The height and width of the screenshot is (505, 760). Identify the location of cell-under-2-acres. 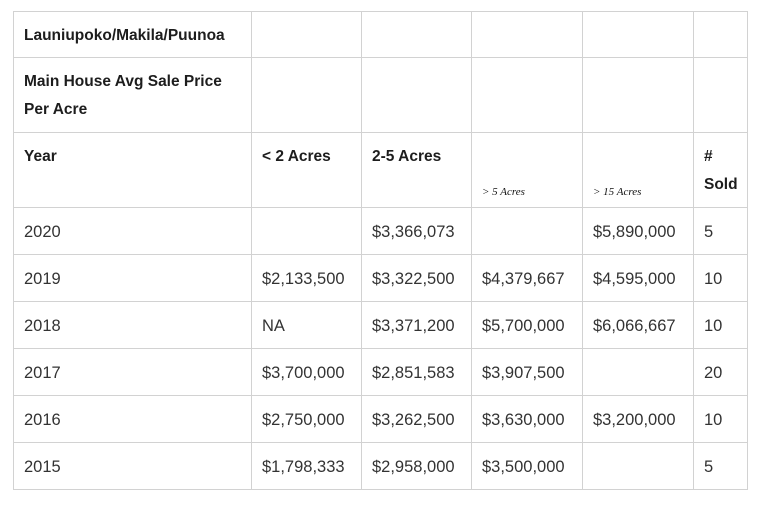
(306, 231).